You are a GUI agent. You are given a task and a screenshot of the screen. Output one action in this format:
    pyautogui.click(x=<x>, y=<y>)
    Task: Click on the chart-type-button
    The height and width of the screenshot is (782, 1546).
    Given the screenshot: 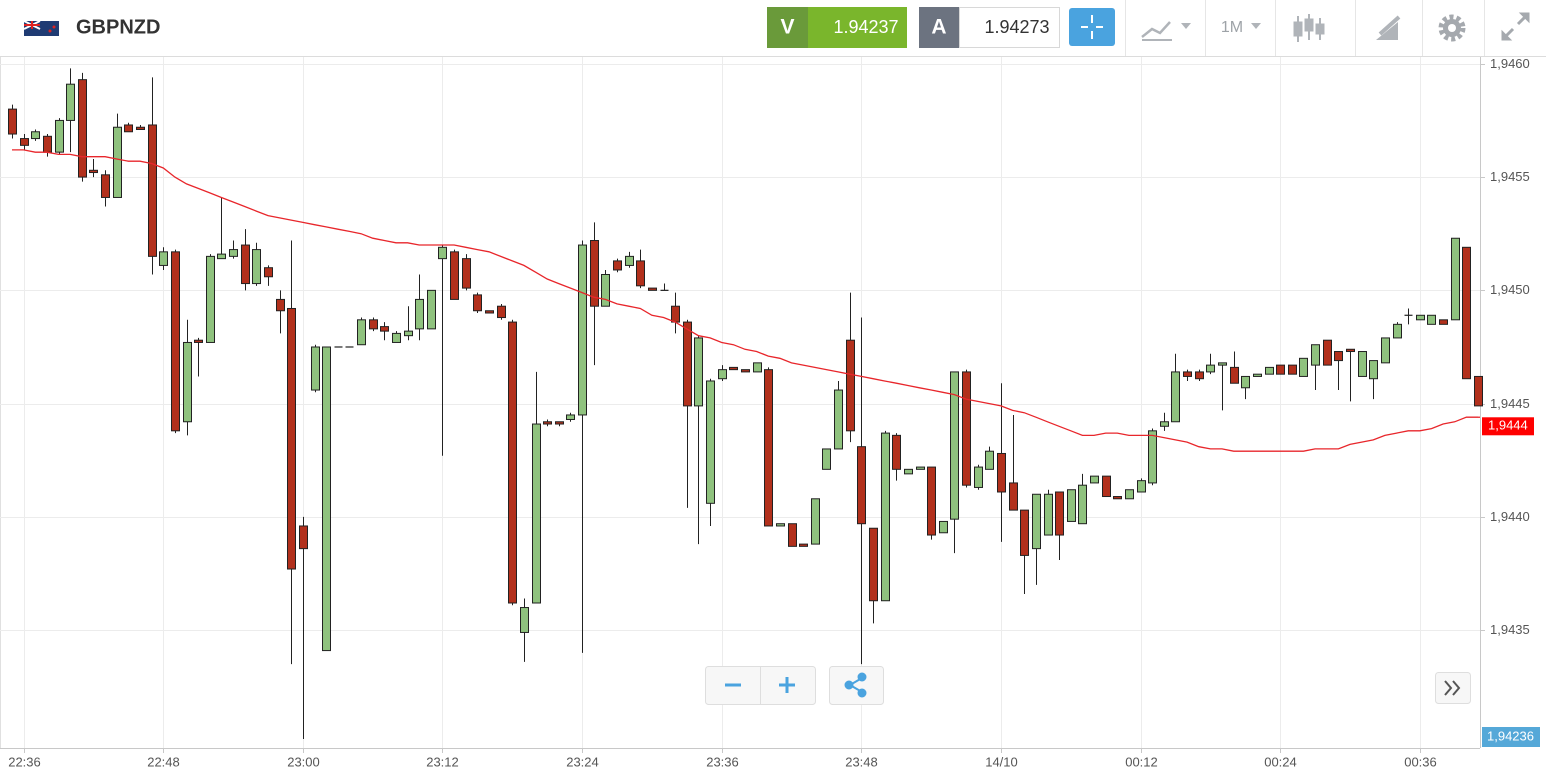 What is the action you would take?
    pyautogui.click(x=1166, y=31)
    